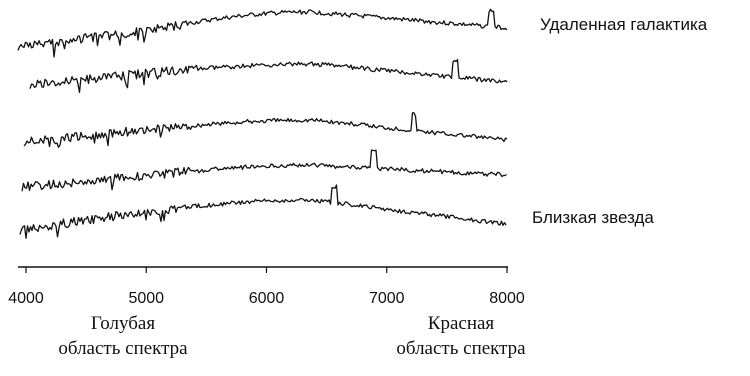 This screenshot has width=750, height=376. I want to click on x-tick-label: 5000, so click(146, 298).